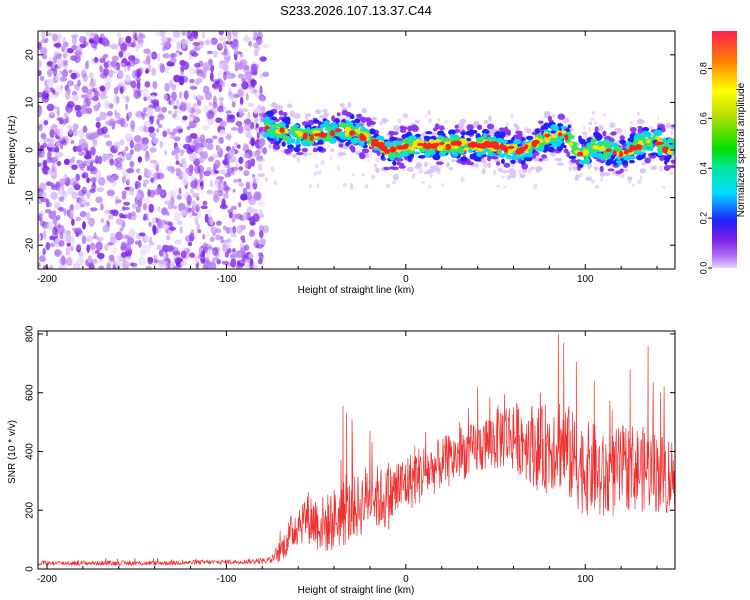 This screenshot has width=750, height=600. What do you see at coordinates (30, 245) in the screenshot?
I see `y-tick-label: -20` at bounding box center [30, 245].